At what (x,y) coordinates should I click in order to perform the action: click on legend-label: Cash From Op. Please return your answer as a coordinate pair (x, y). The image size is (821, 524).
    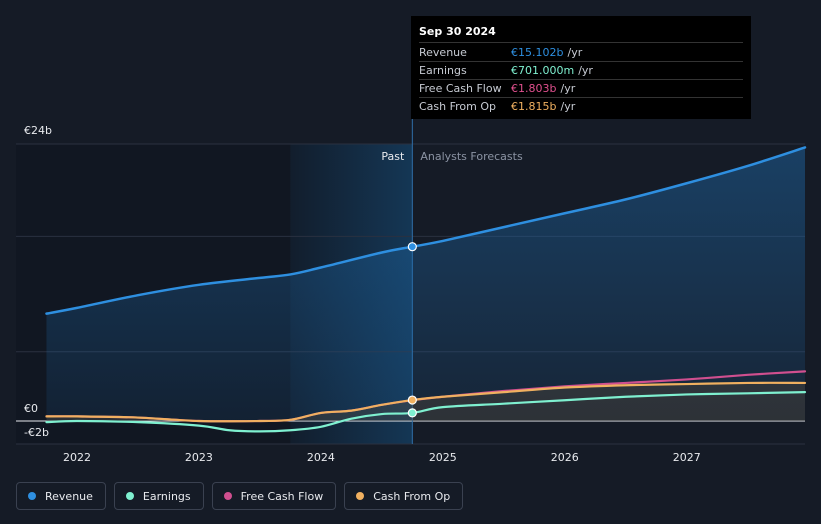
    Looking at the image, I should click on (412, 496).